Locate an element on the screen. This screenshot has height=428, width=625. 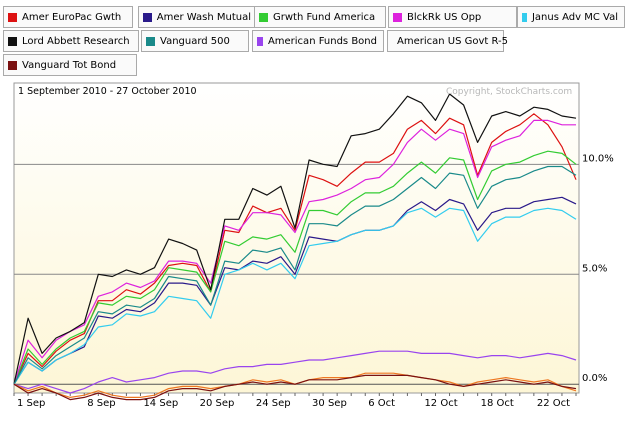
y-tick-label: 10.0% is located at coordinates (598, 158).